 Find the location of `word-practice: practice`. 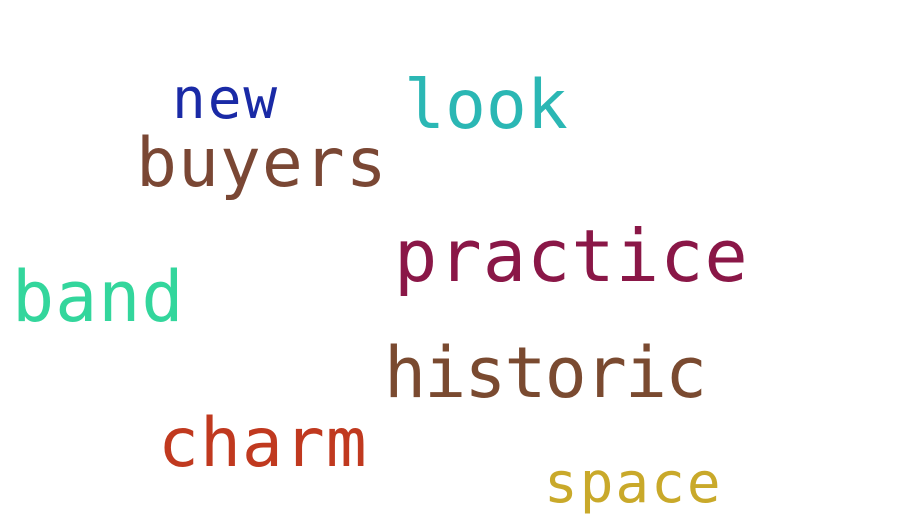

word-practice: practice is located at coordinates (571, 256).